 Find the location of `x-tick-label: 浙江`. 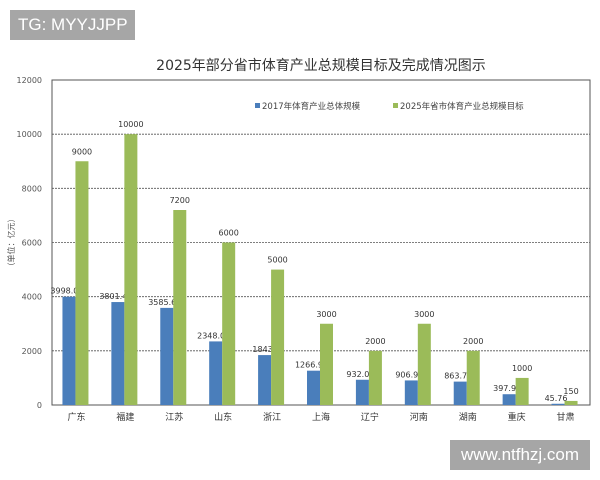

x-tick-label: 浙江 is located at coordinates (272, 417).